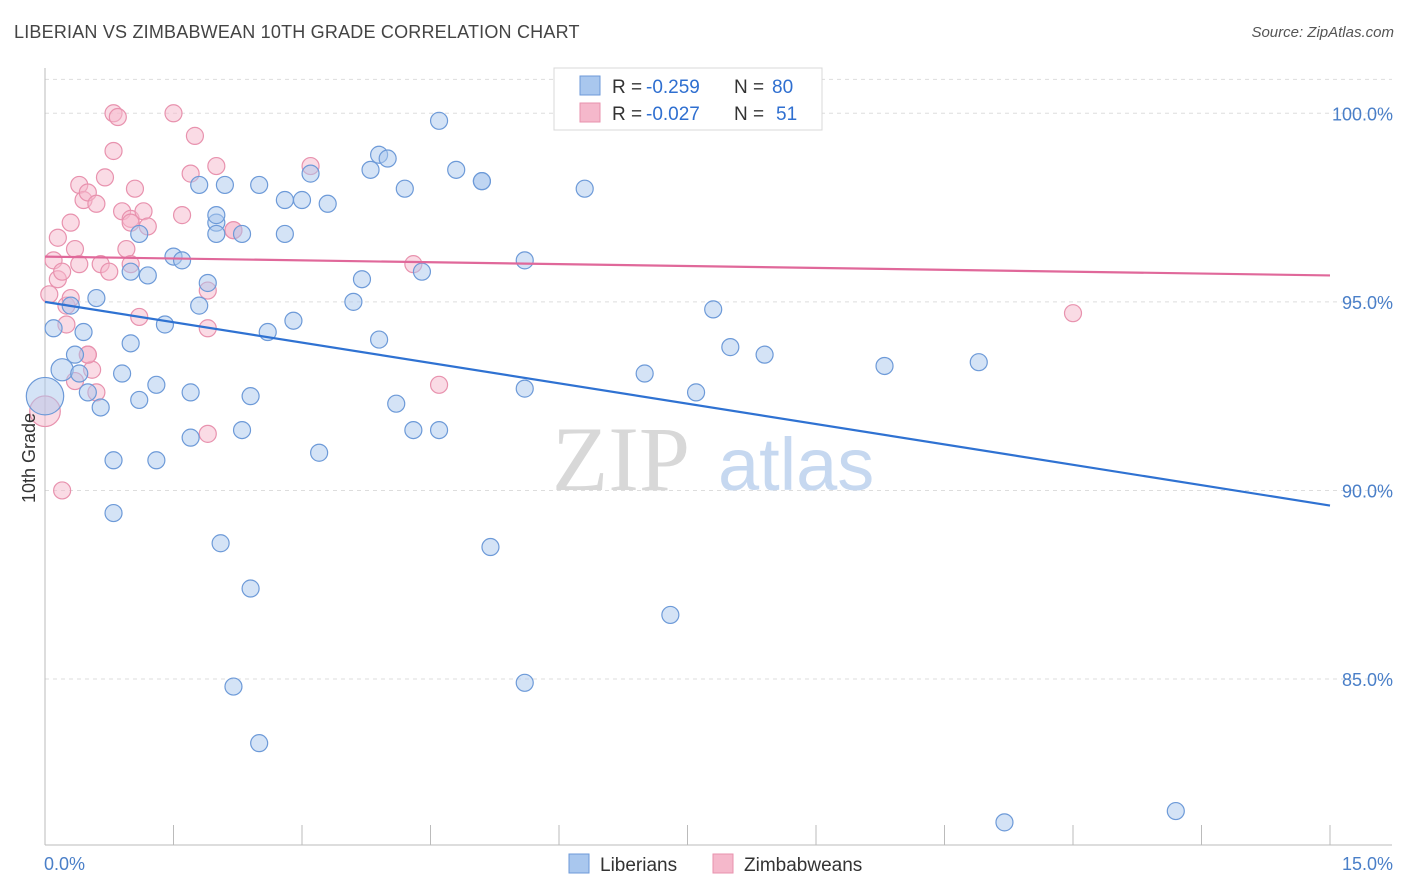 The height and width of the screenshot is (892, 1406). I want to click on watermark-atlas: atlas, so click(796, 464).